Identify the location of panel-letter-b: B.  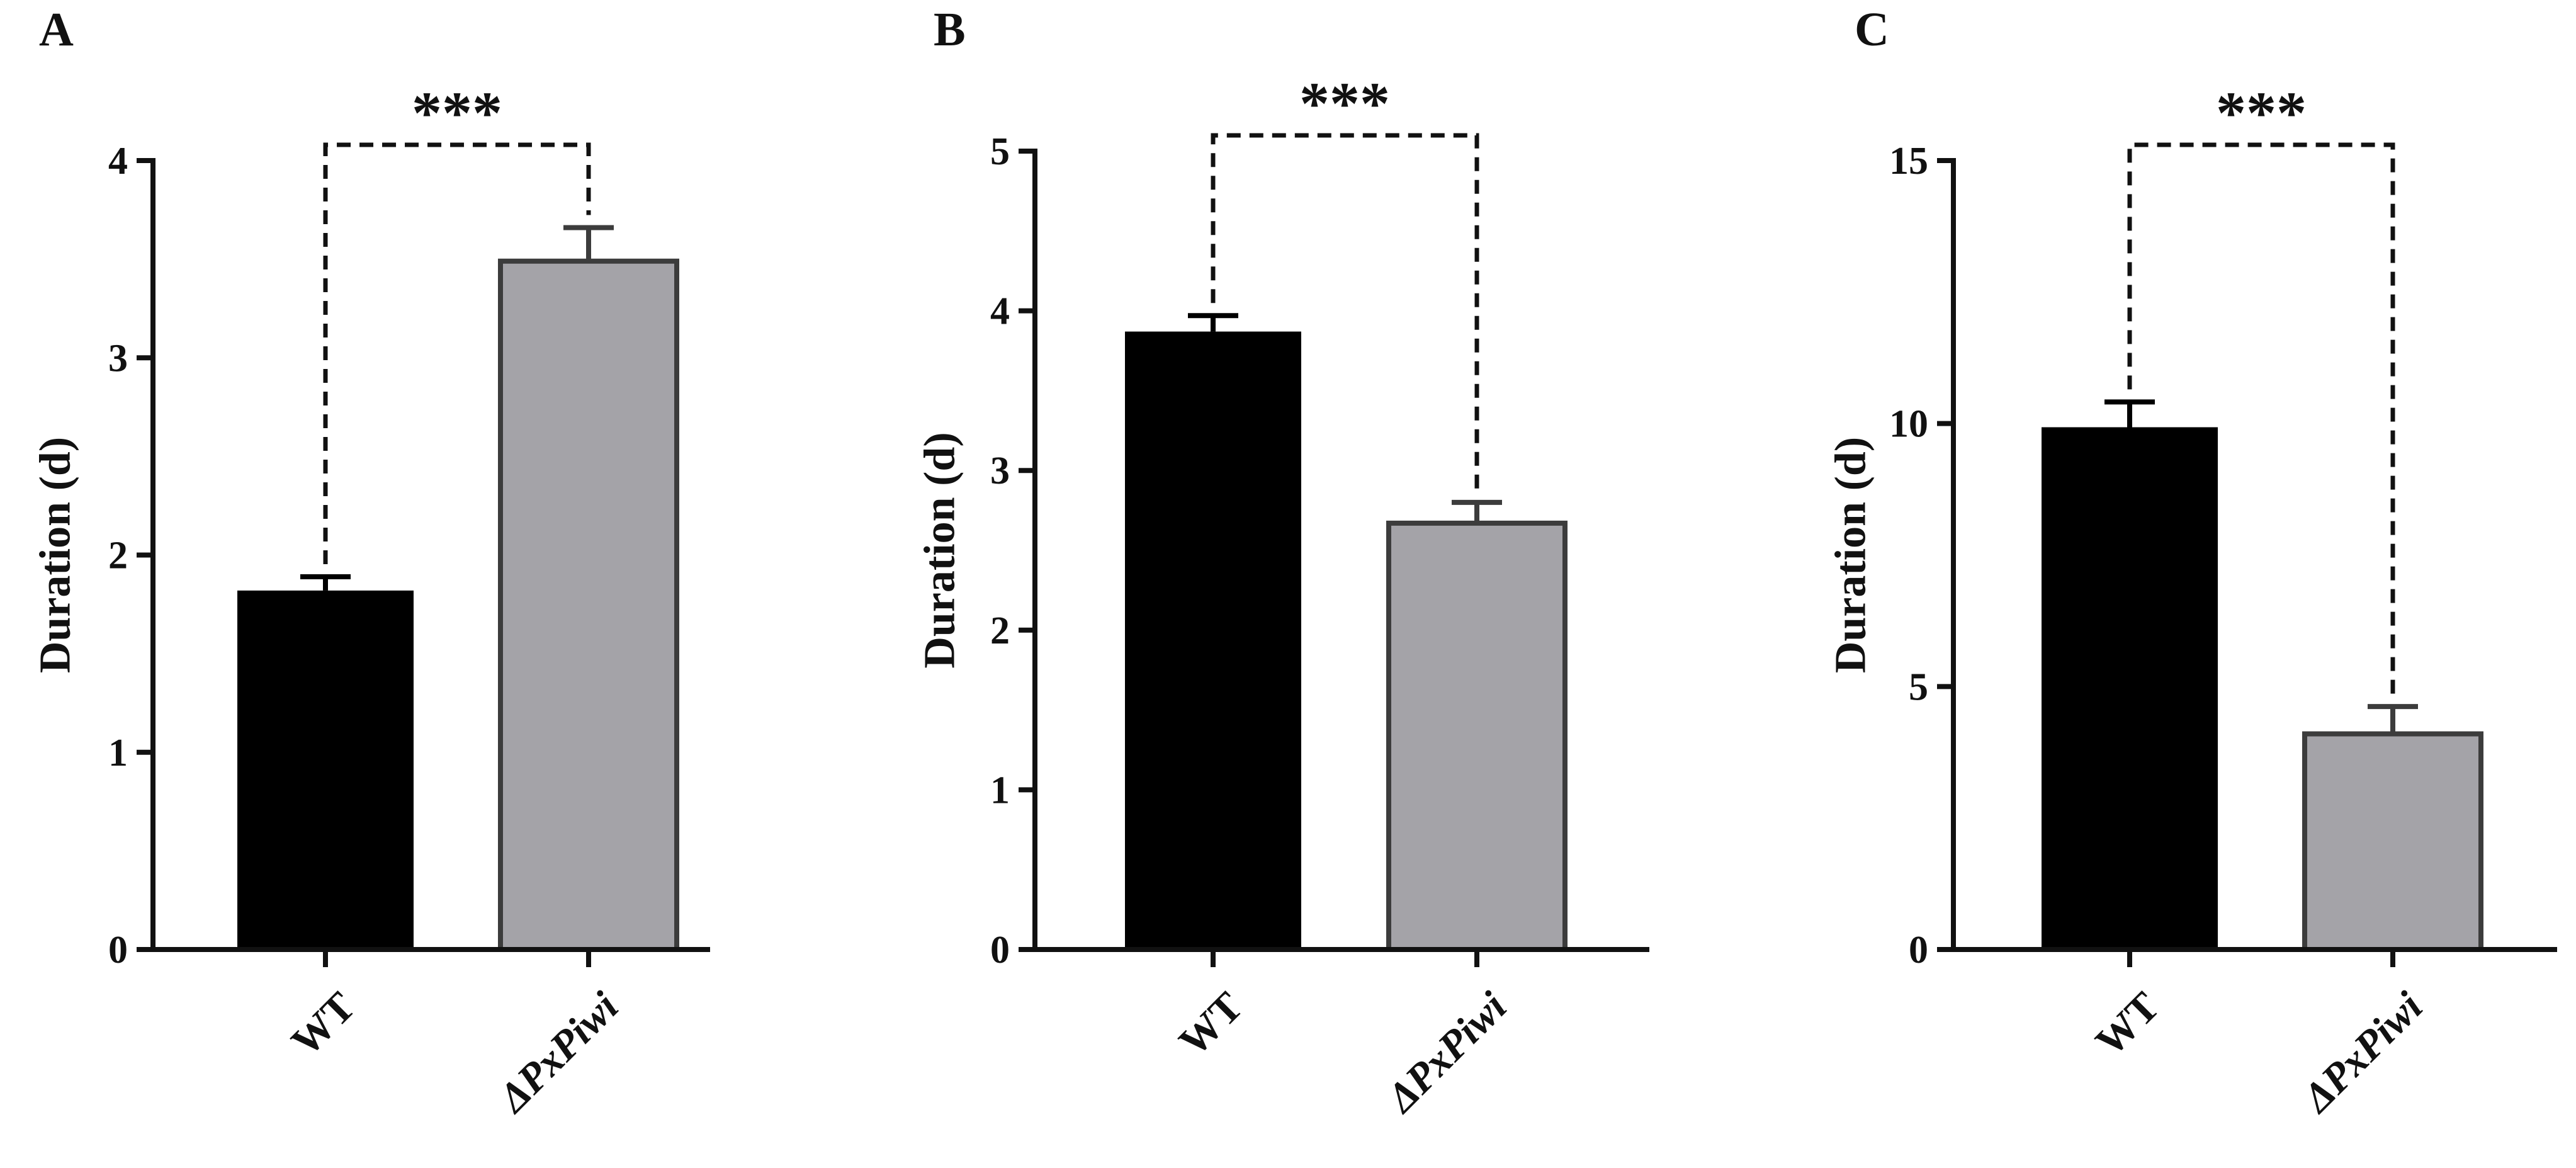
(950, 30).